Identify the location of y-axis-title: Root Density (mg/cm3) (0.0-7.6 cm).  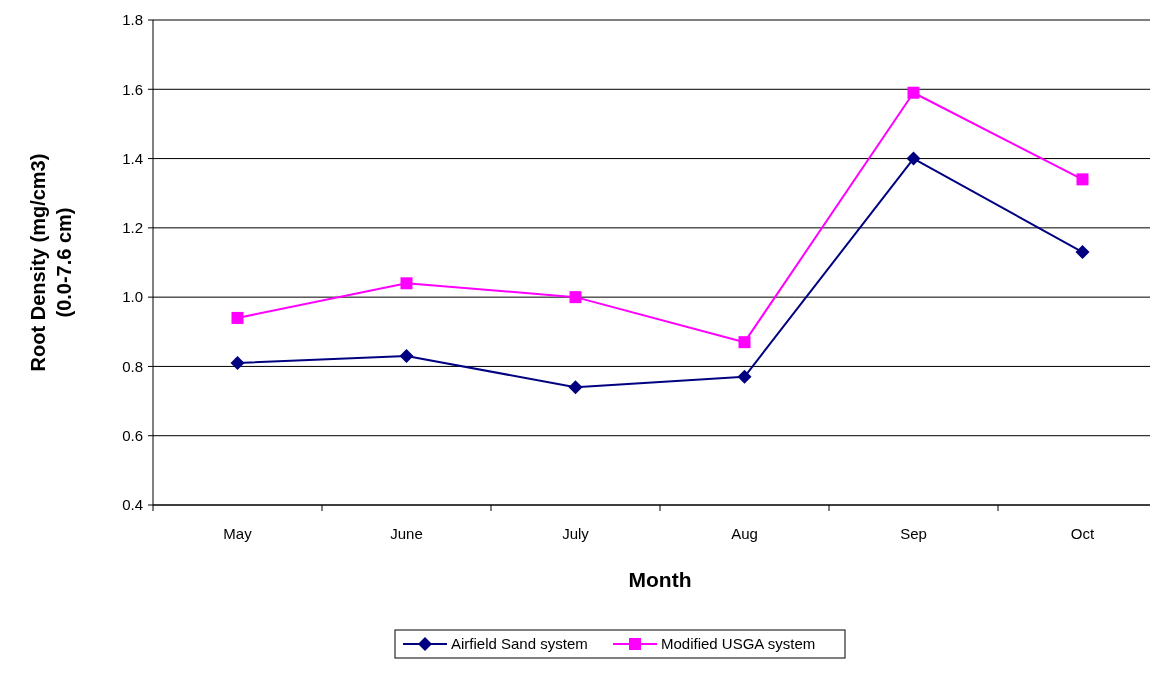
(51, 262).